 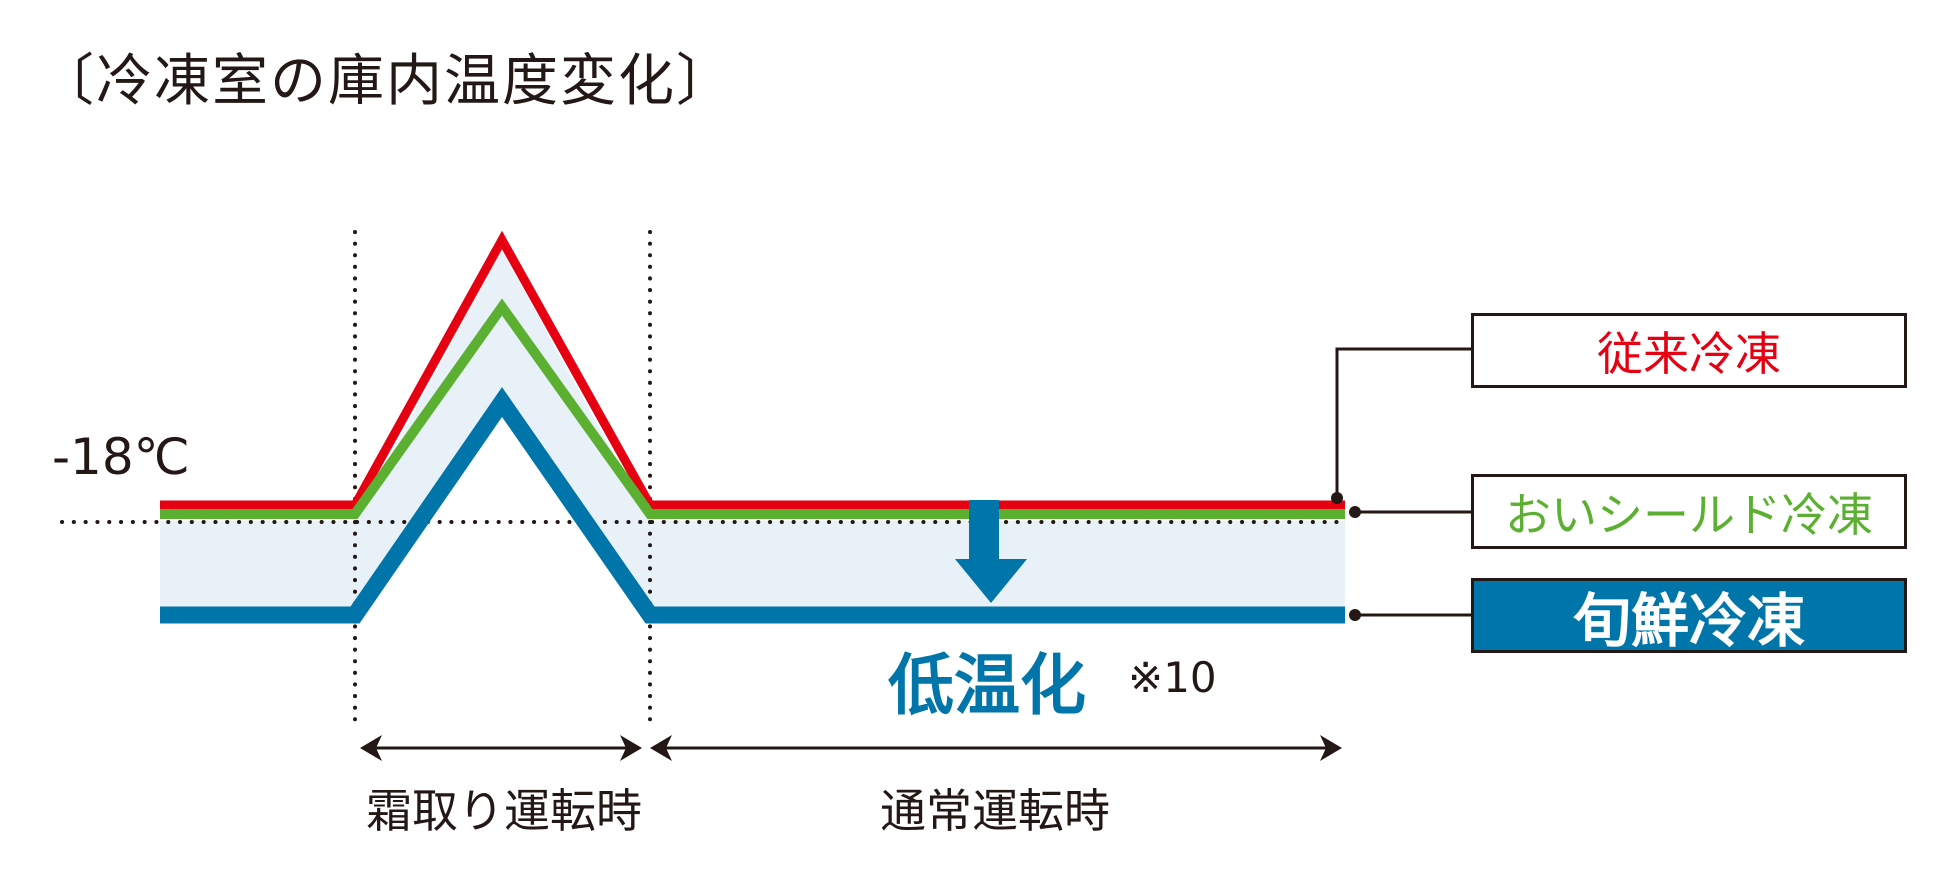 I want to click on diagram-title: 〔冷凍室の庫内温度変化〕, so click(x=386, y=81).